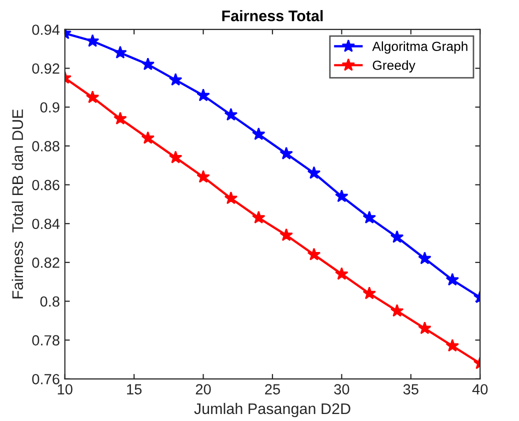 The image size is (519, 421). What do you see at coordinates (410, 389) in the screenshot?
I see `x-tick-label: 35` at bounding box center [410, 389].